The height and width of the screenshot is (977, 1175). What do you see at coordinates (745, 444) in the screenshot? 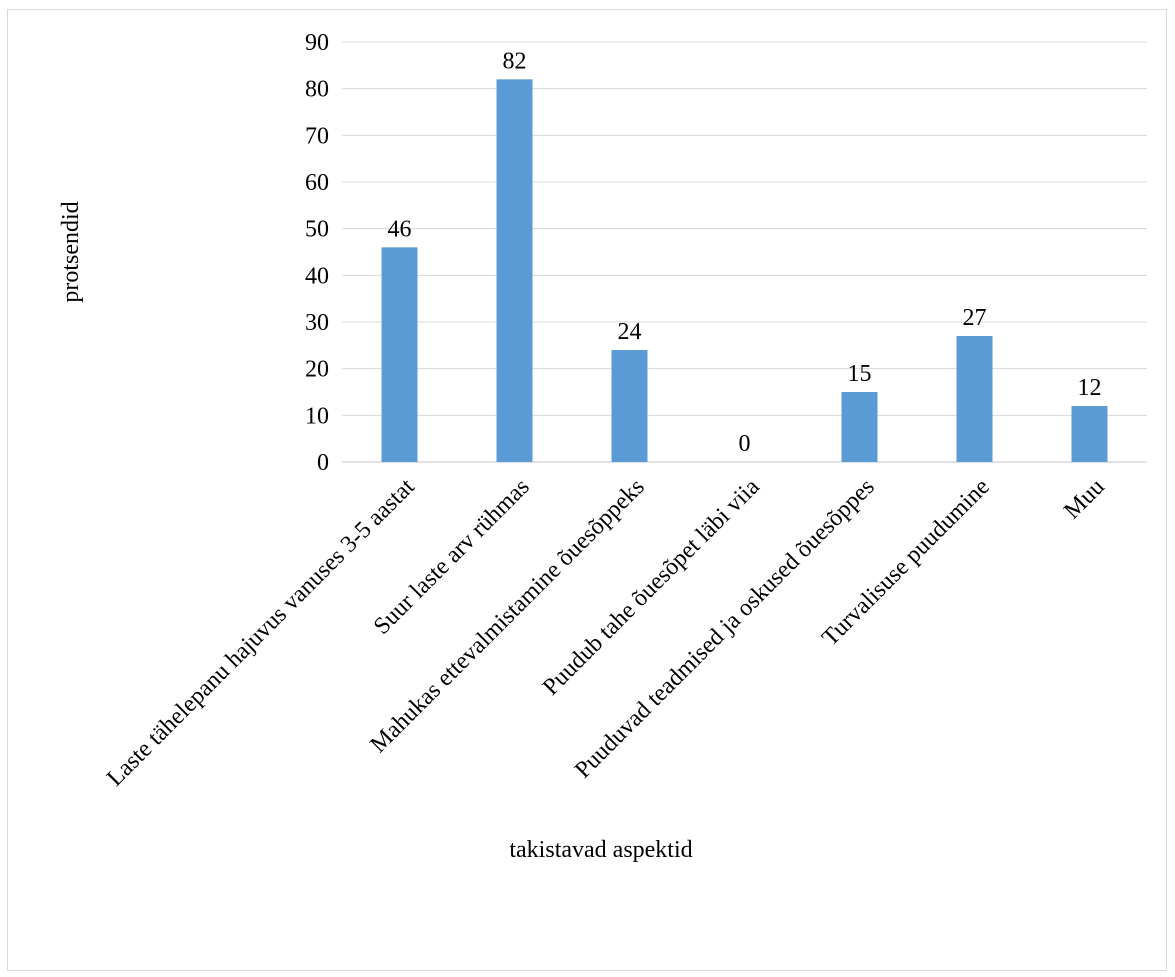
I see `data-label: 0` at bounding box center [745, 444].